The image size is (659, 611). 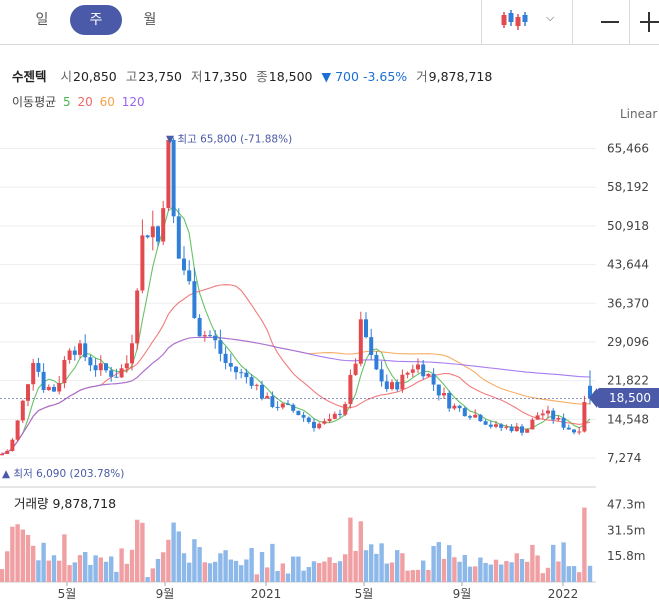 I want to click on toolbar-divider, so click(x=629, y=22).